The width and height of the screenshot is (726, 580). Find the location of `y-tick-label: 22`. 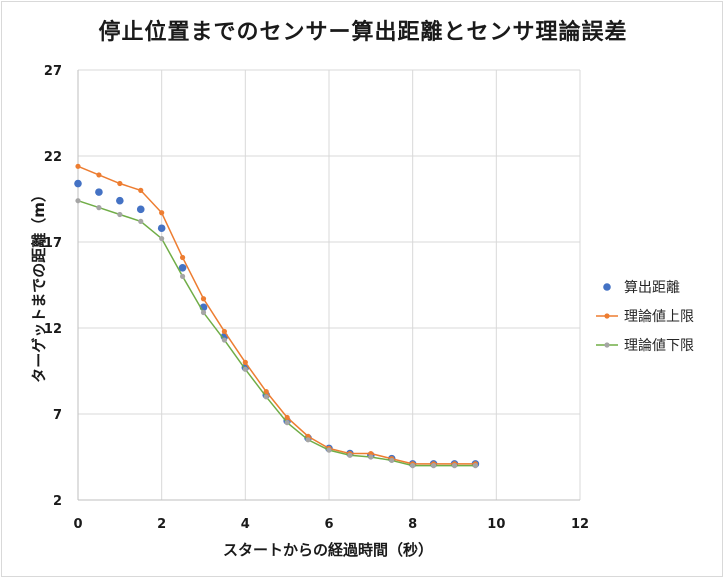

y-tick-label: 22 is located at coordinates (53, 157).